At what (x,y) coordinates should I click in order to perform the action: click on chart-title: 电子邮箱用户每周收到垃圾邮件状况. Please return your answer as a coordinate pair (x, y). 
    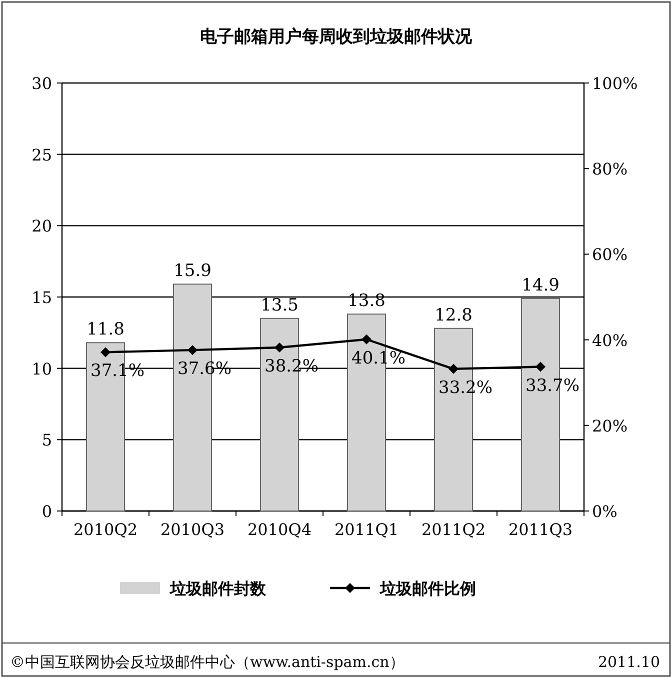
    Looking at the image, I should click on (336, 37).